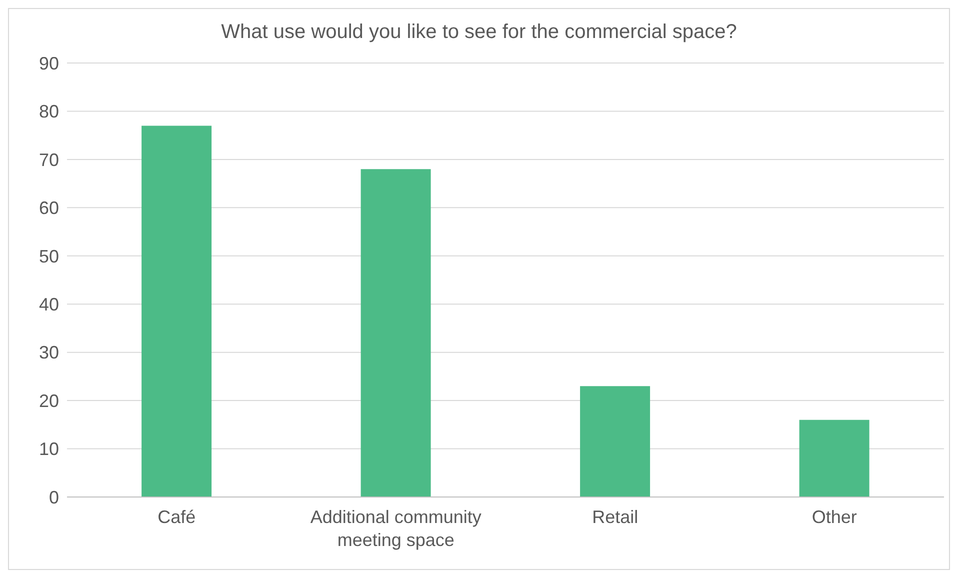  What do you see at coordinates (48, 352) in the screenshot?
I see `y-tick-label: 30` at bounding box center [48, 352].